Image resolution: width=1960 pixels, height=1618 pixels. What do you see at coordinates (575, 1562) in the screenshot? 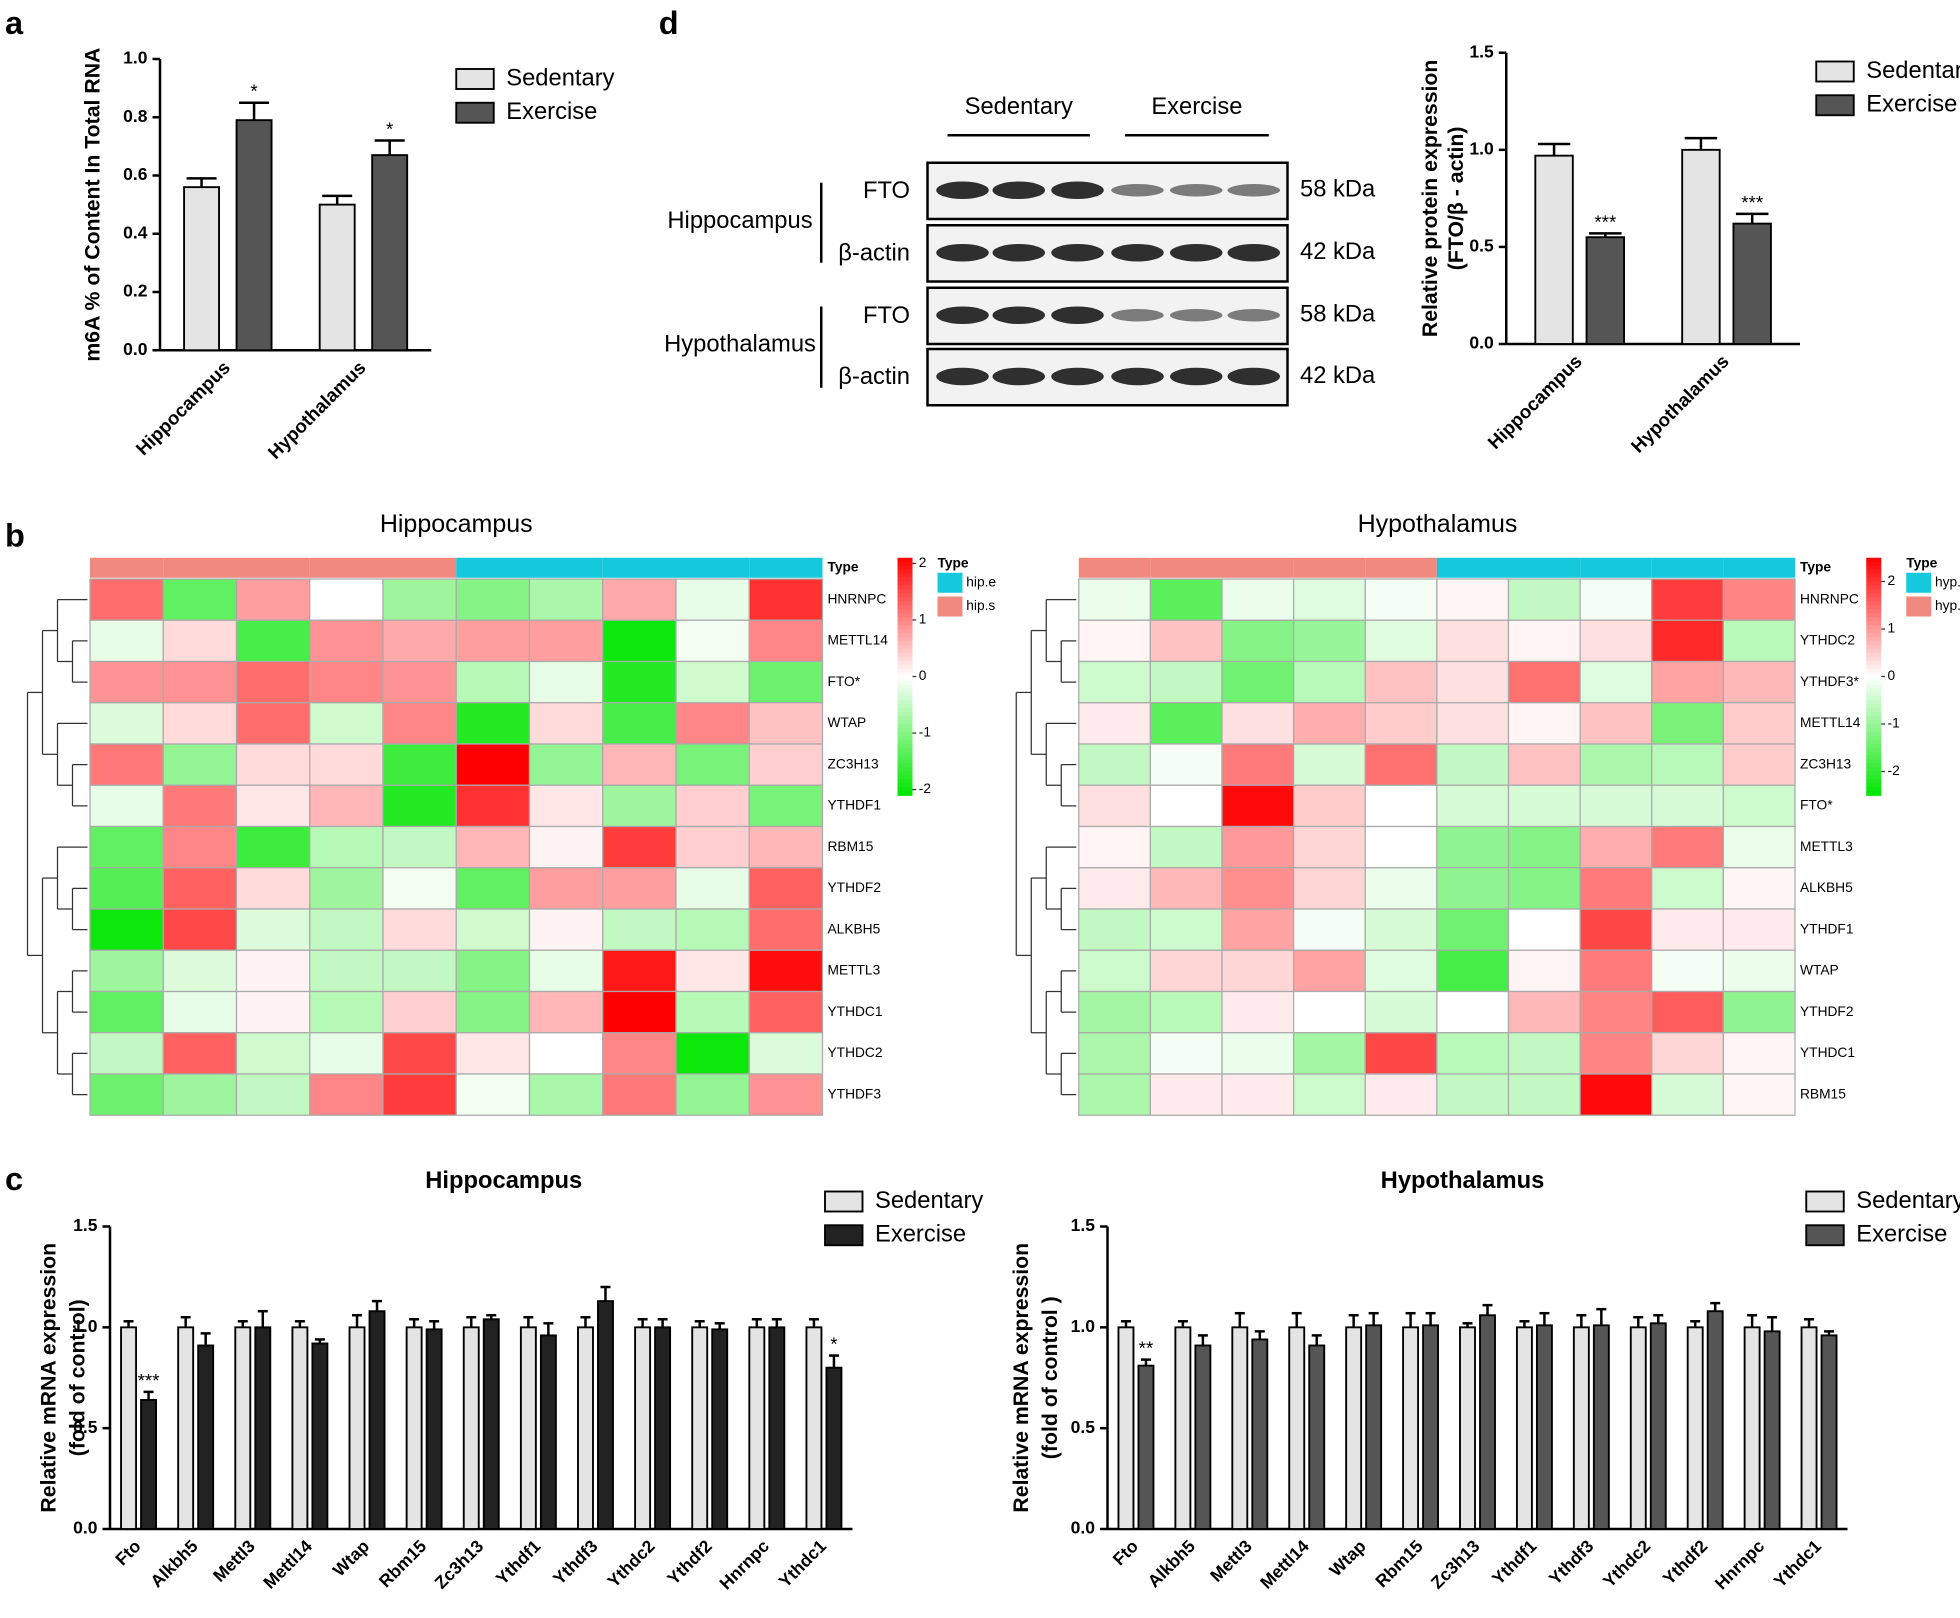
I see `x-tick-label: Ythdf3` at bounding box center [575, 1562].